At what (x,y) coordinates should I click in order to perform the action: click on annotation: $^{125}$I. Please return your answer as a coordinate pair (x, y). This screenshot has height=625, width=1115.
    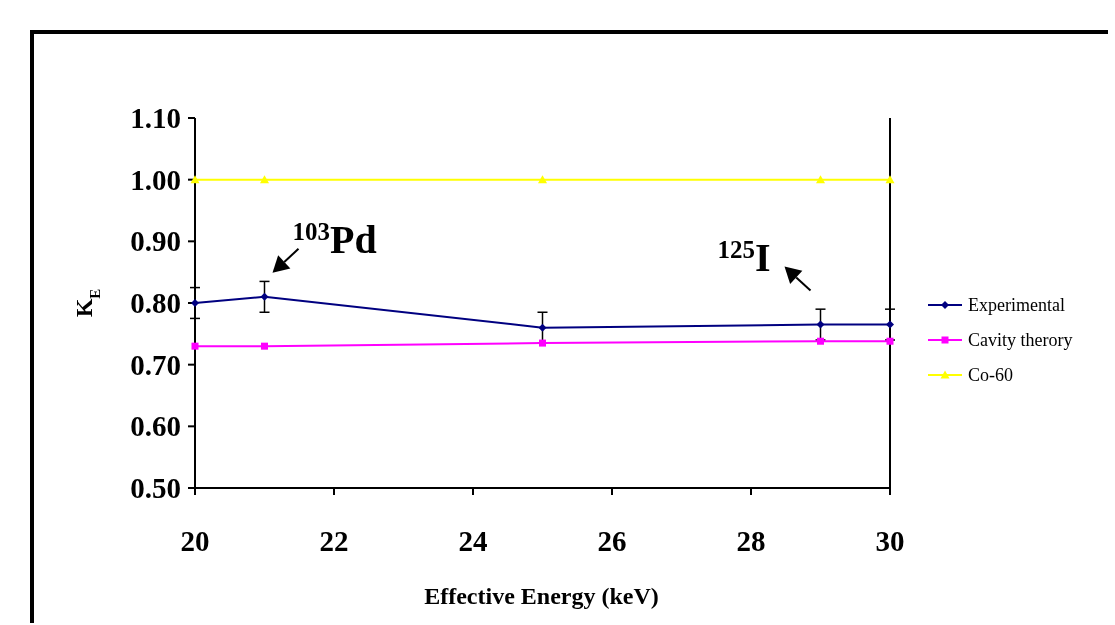
    Looking at the image, I should click on (744, 257).